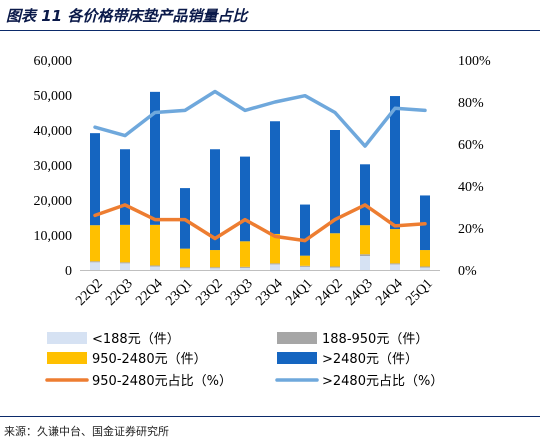  What do you see at coordinates (474, 166) in the screenshot?
I see `right-axis: 0% 20% 40% 60% 80% 100%` at bounding box center [474, 166].